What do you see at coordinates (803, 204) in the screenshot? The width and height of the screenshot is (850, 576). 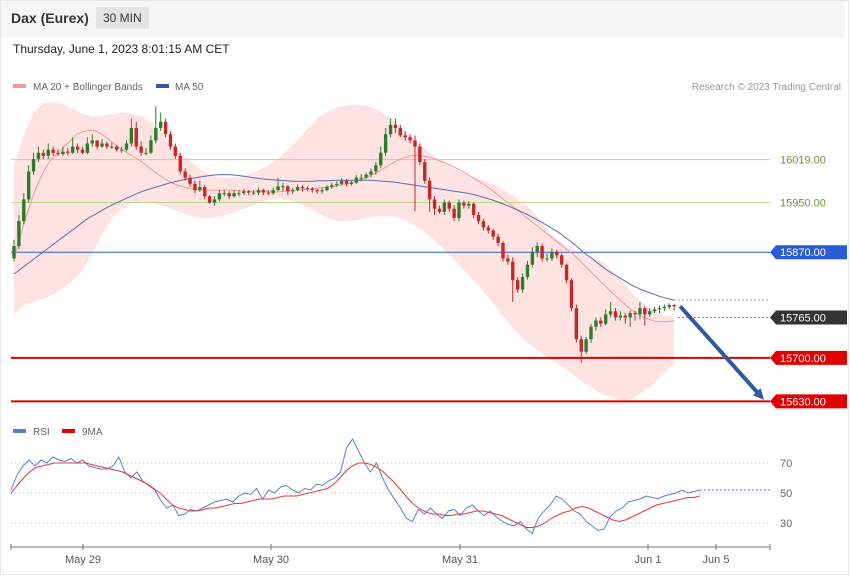 I see `level-label-resistance: 15950.00` at bounding box center [803, 204].